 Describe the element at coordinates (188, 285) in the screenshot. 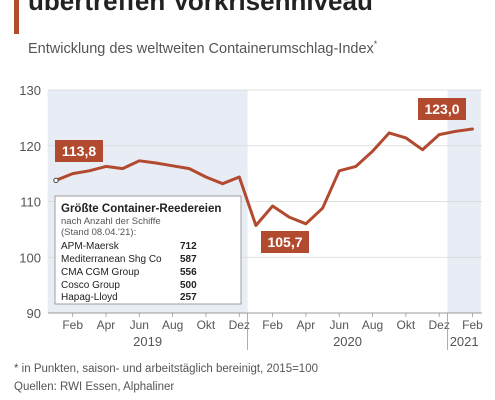

I see `table-row-value: 500` at that location.